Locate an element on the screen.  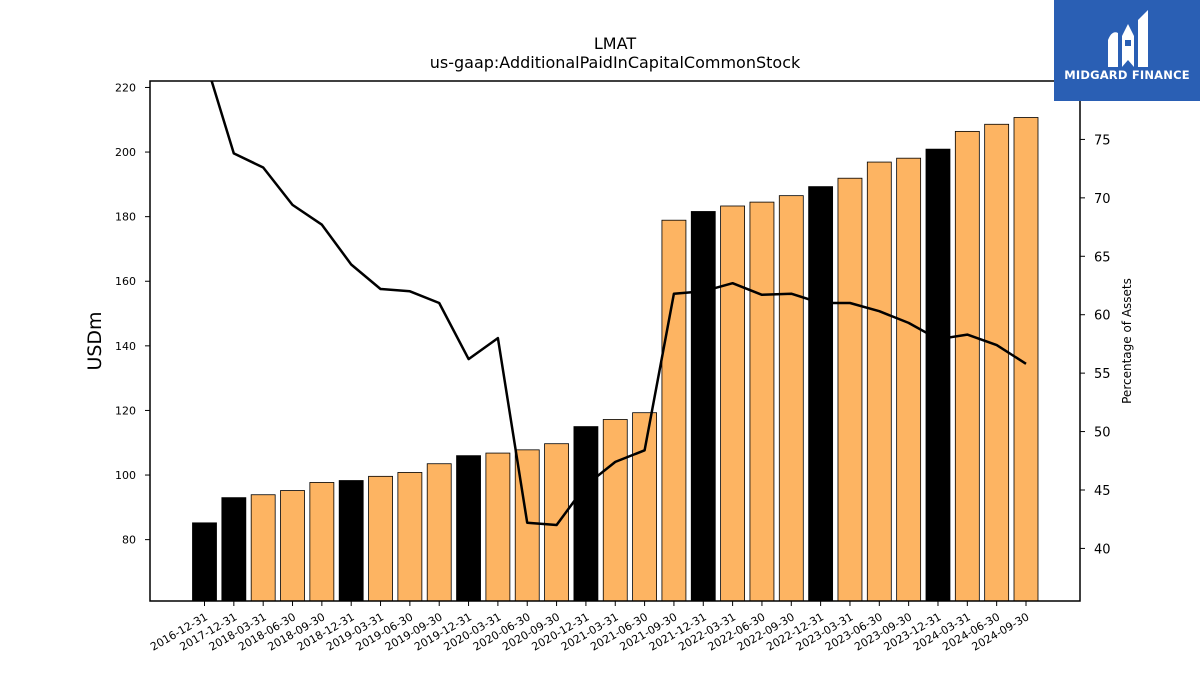
y-tick-label: 80 is located at coordinates (129, 540).